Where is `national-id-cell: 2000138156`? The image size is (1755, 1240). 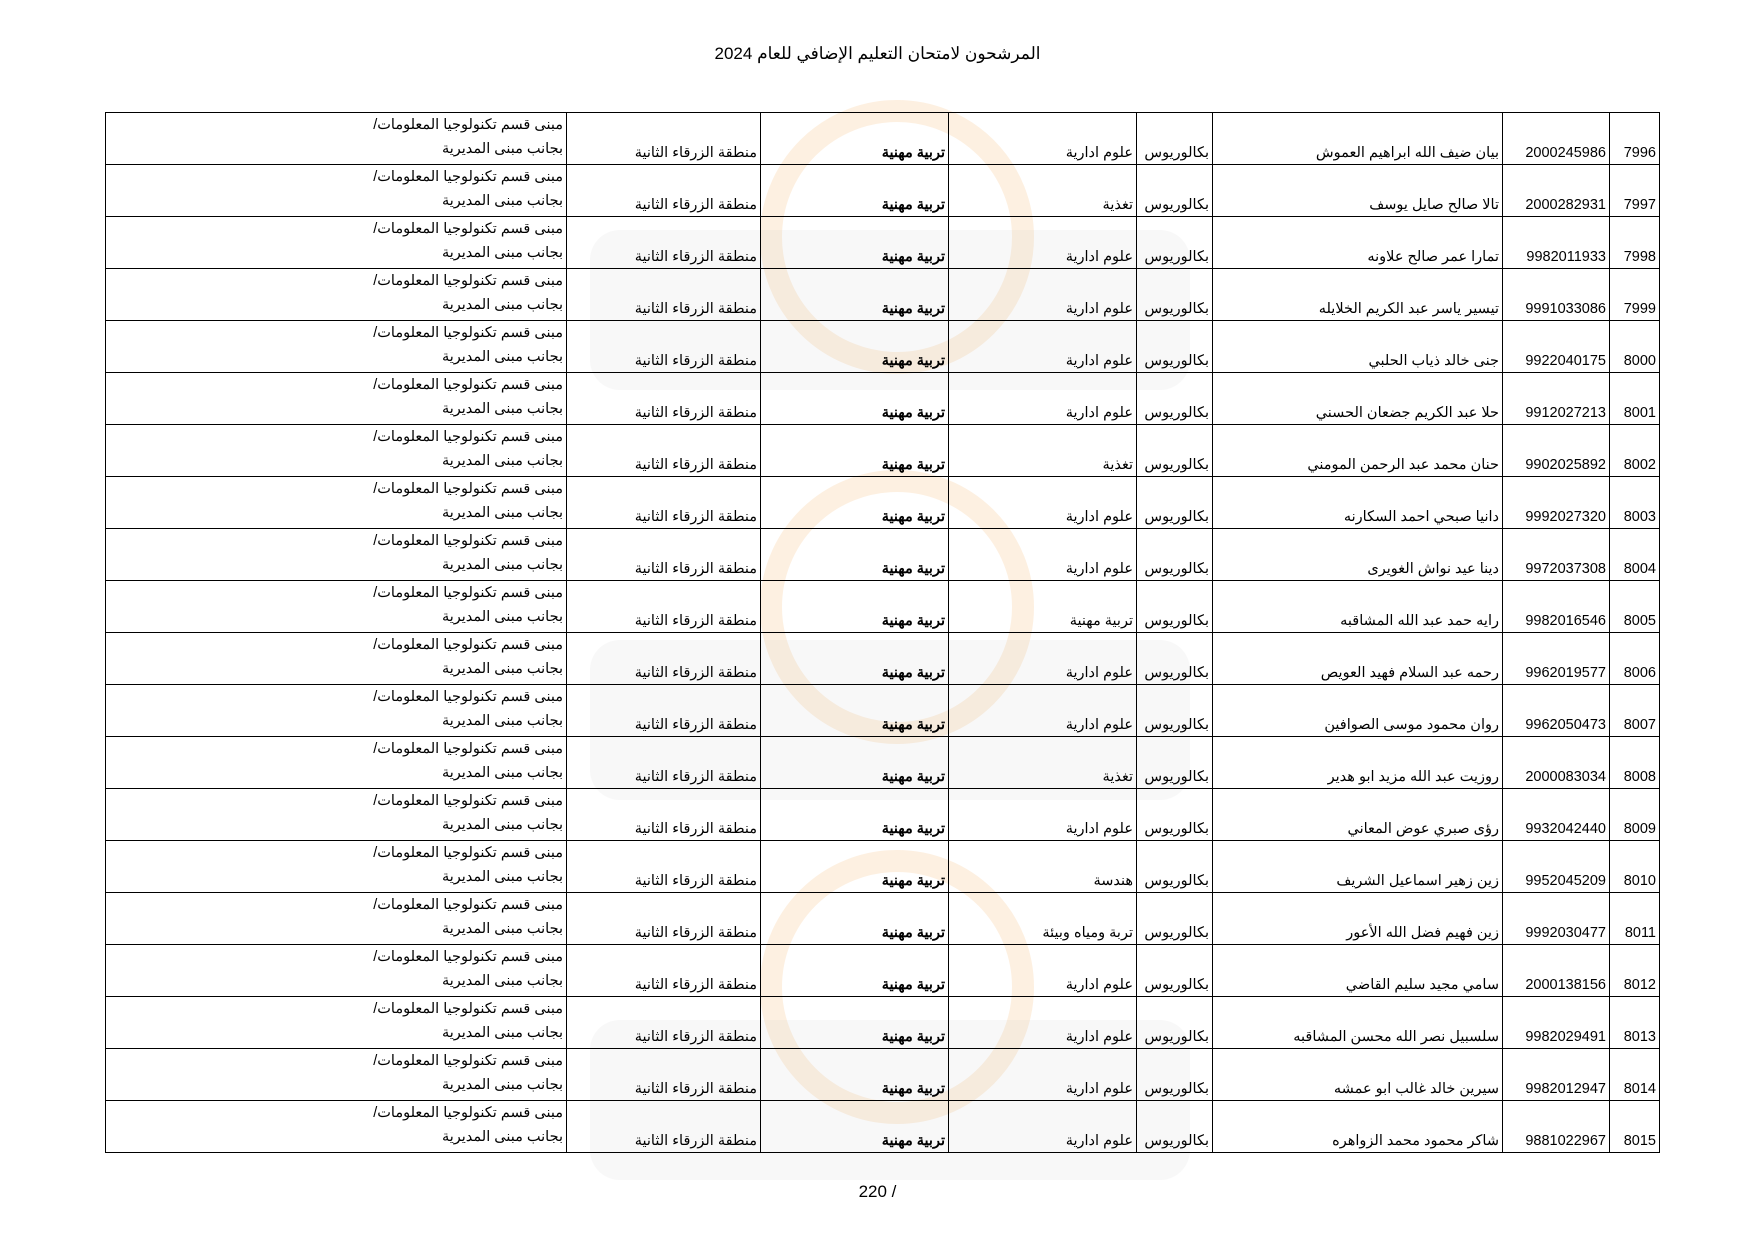
national-id-cell: 2000138156 is located at coordinates (1556, 970).